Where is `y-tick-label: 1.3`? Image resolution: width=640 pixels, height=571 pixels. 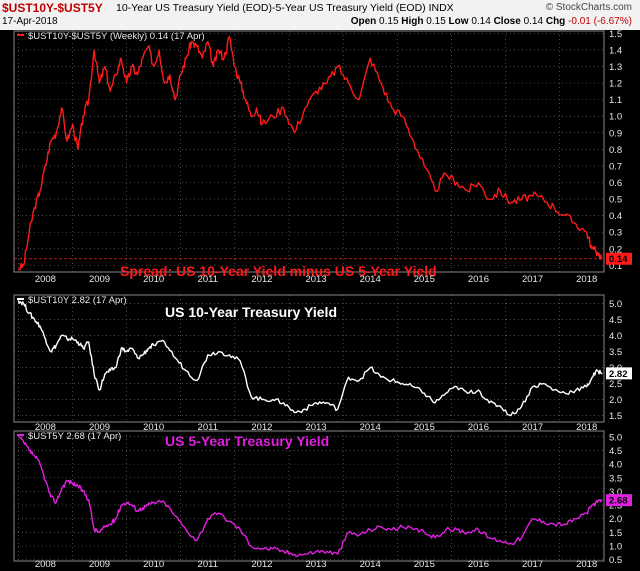
y-tick-label: 1.3 is located at coordinates (615, 67).